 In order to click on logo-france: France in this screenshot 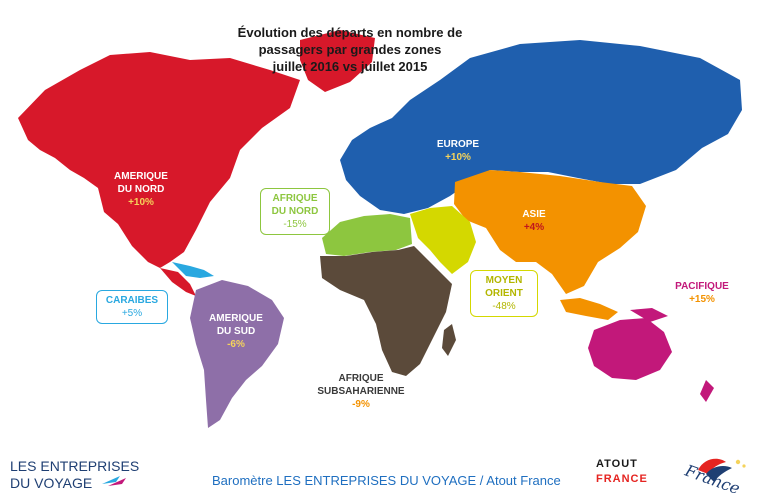, I will do `click(716, 475)`.